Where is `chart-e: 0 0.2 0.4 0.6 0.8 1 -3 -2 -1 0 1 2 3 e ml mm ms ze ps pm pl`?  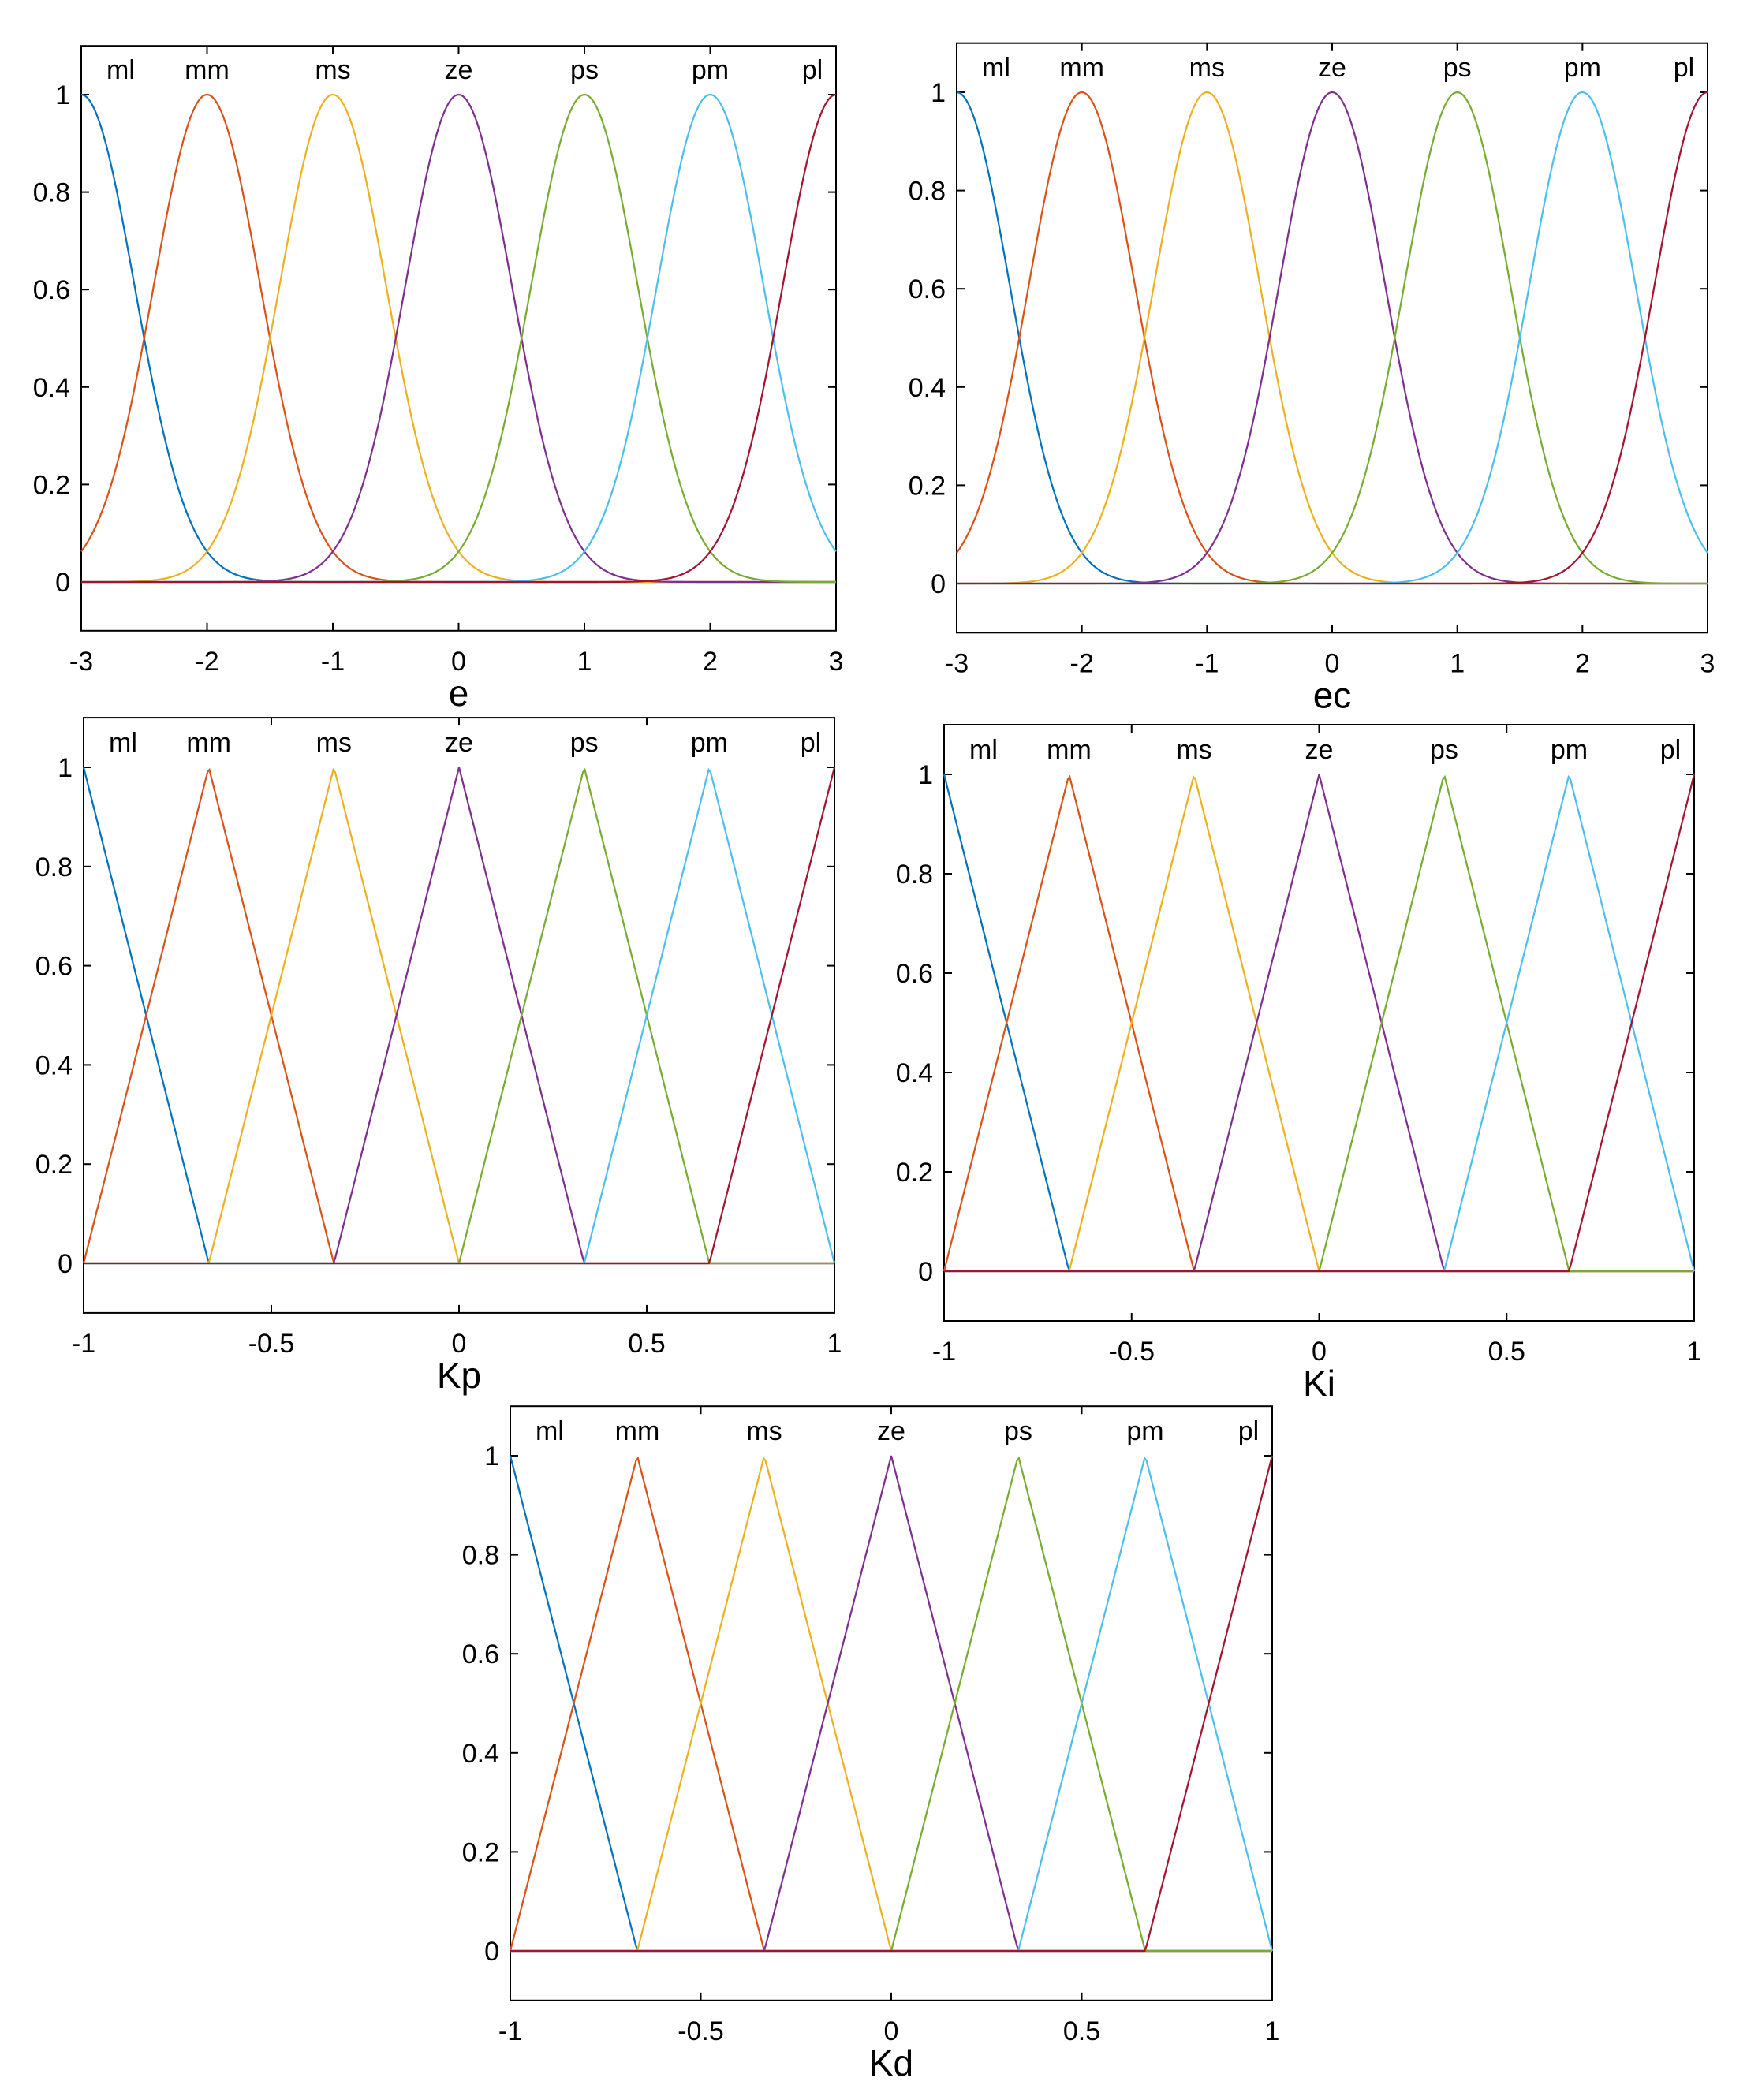 chart-e: 0 0.2 0.4 0.6 0.8 1 -3 -2 -1 0 1 2 3 e ml mm ms ze ps pm pl is located at coordinates (438, 379).